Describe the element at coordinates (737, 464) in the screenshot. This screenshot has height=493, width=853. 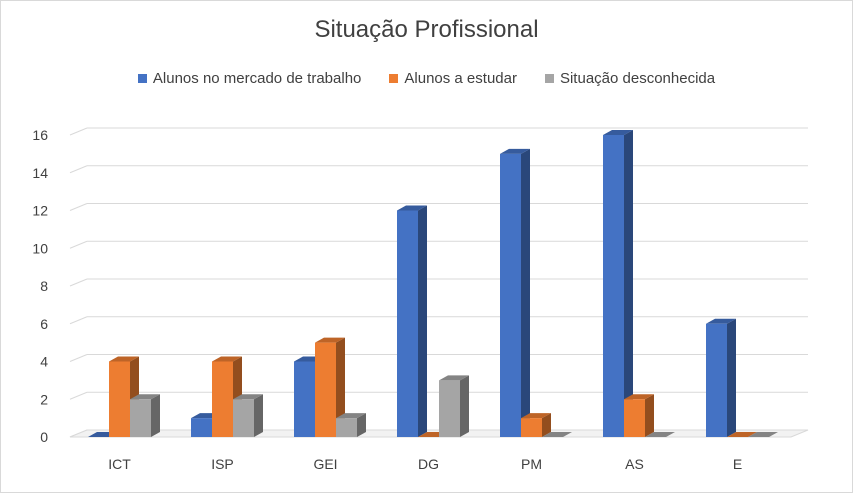
I see `x-tick-label: E` at that location.